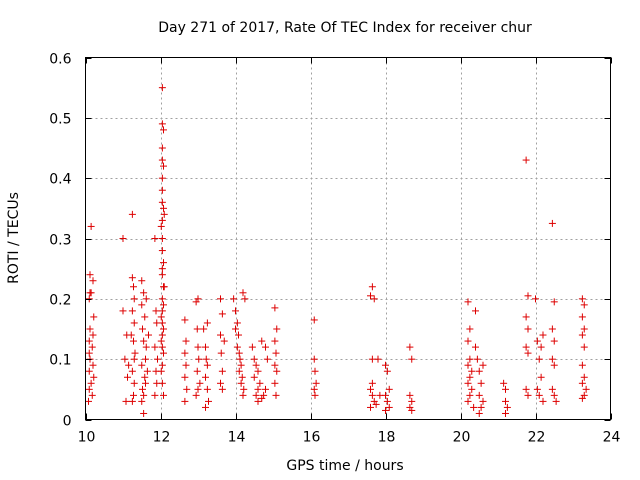 The image size is (640, 480). Describe the element at coordinates (60, 241) in the screenshot. I see `y-tick-label: 0.3` at that location.